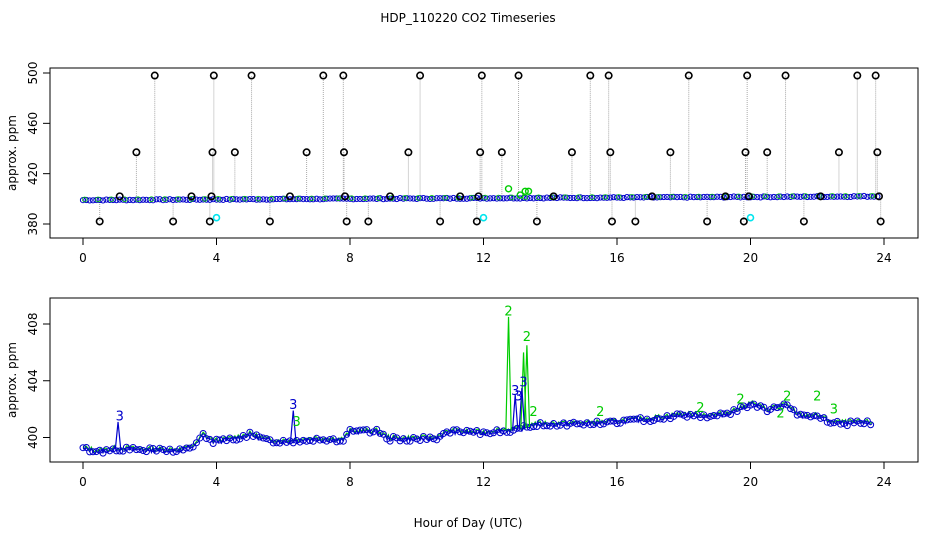 This screenshot has width=936, height=540. I want to click on y-tick-label: 408, so click(33, 324).